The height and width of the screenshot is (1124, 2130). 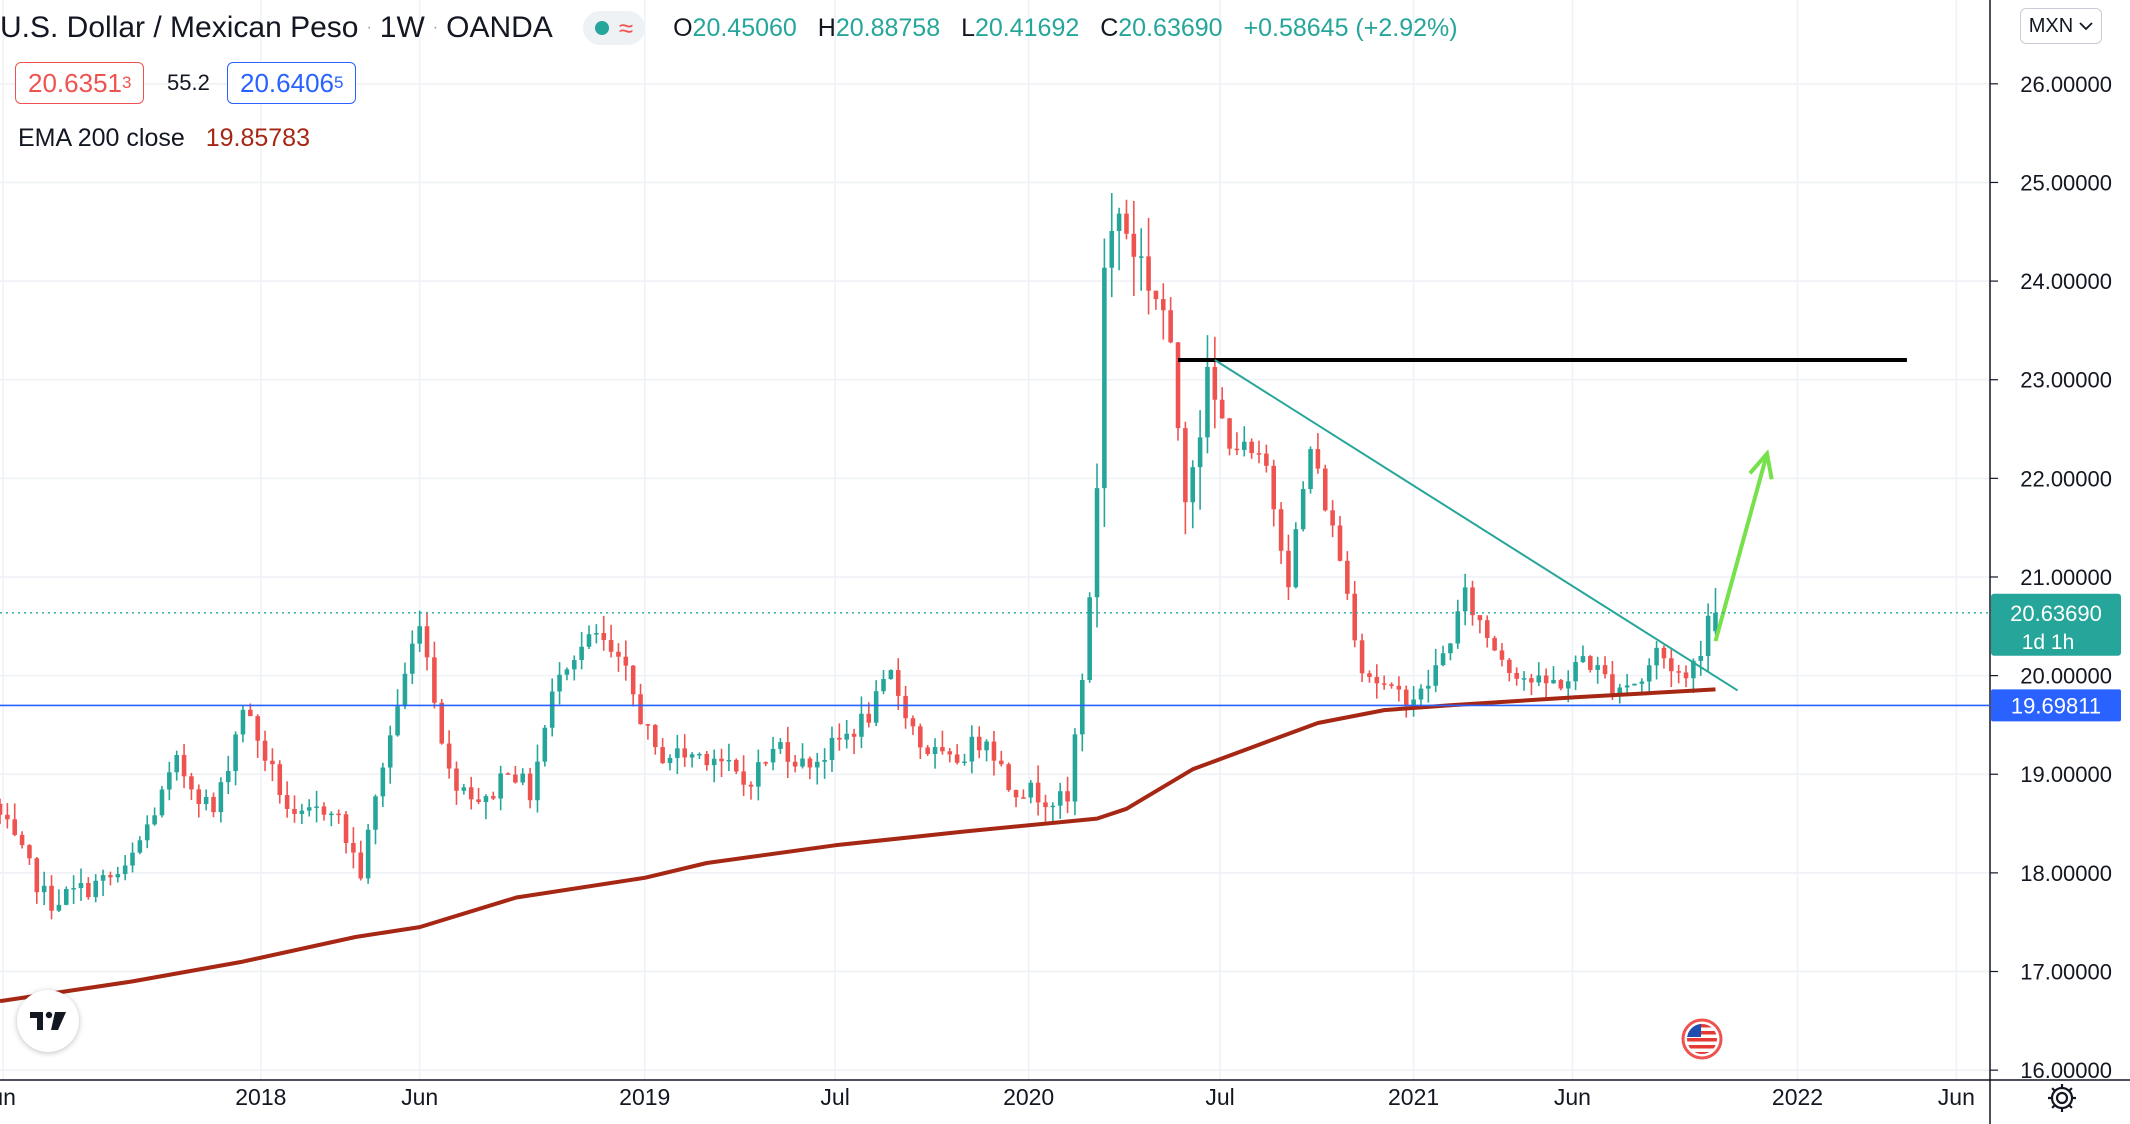 I want to click on buy-quote-button: 20.6406 5, so click(x=292, y=83).